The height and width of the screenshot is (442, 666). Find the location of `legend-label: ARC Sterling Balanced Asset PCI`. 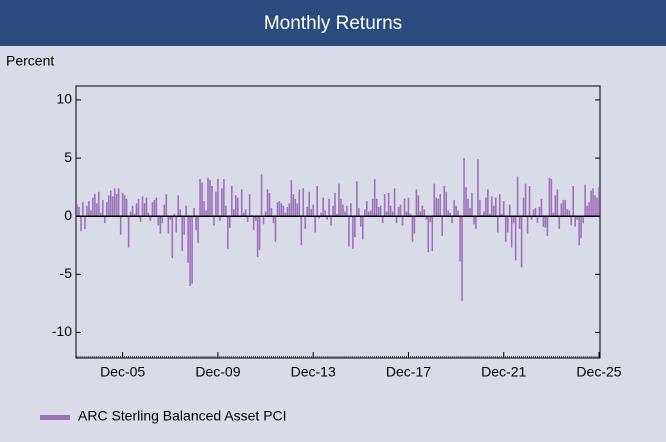

legend-label: ARC Sterling Balanced Asset PCI is located at coordinates (182, 416).